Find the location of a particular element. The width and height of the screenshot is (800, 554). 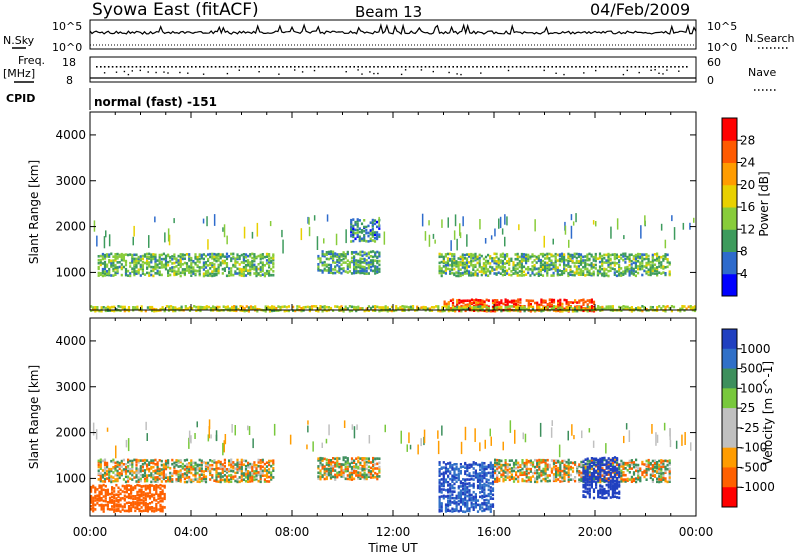

y-tick-label: 4000 is located at coordinates (70, 135).